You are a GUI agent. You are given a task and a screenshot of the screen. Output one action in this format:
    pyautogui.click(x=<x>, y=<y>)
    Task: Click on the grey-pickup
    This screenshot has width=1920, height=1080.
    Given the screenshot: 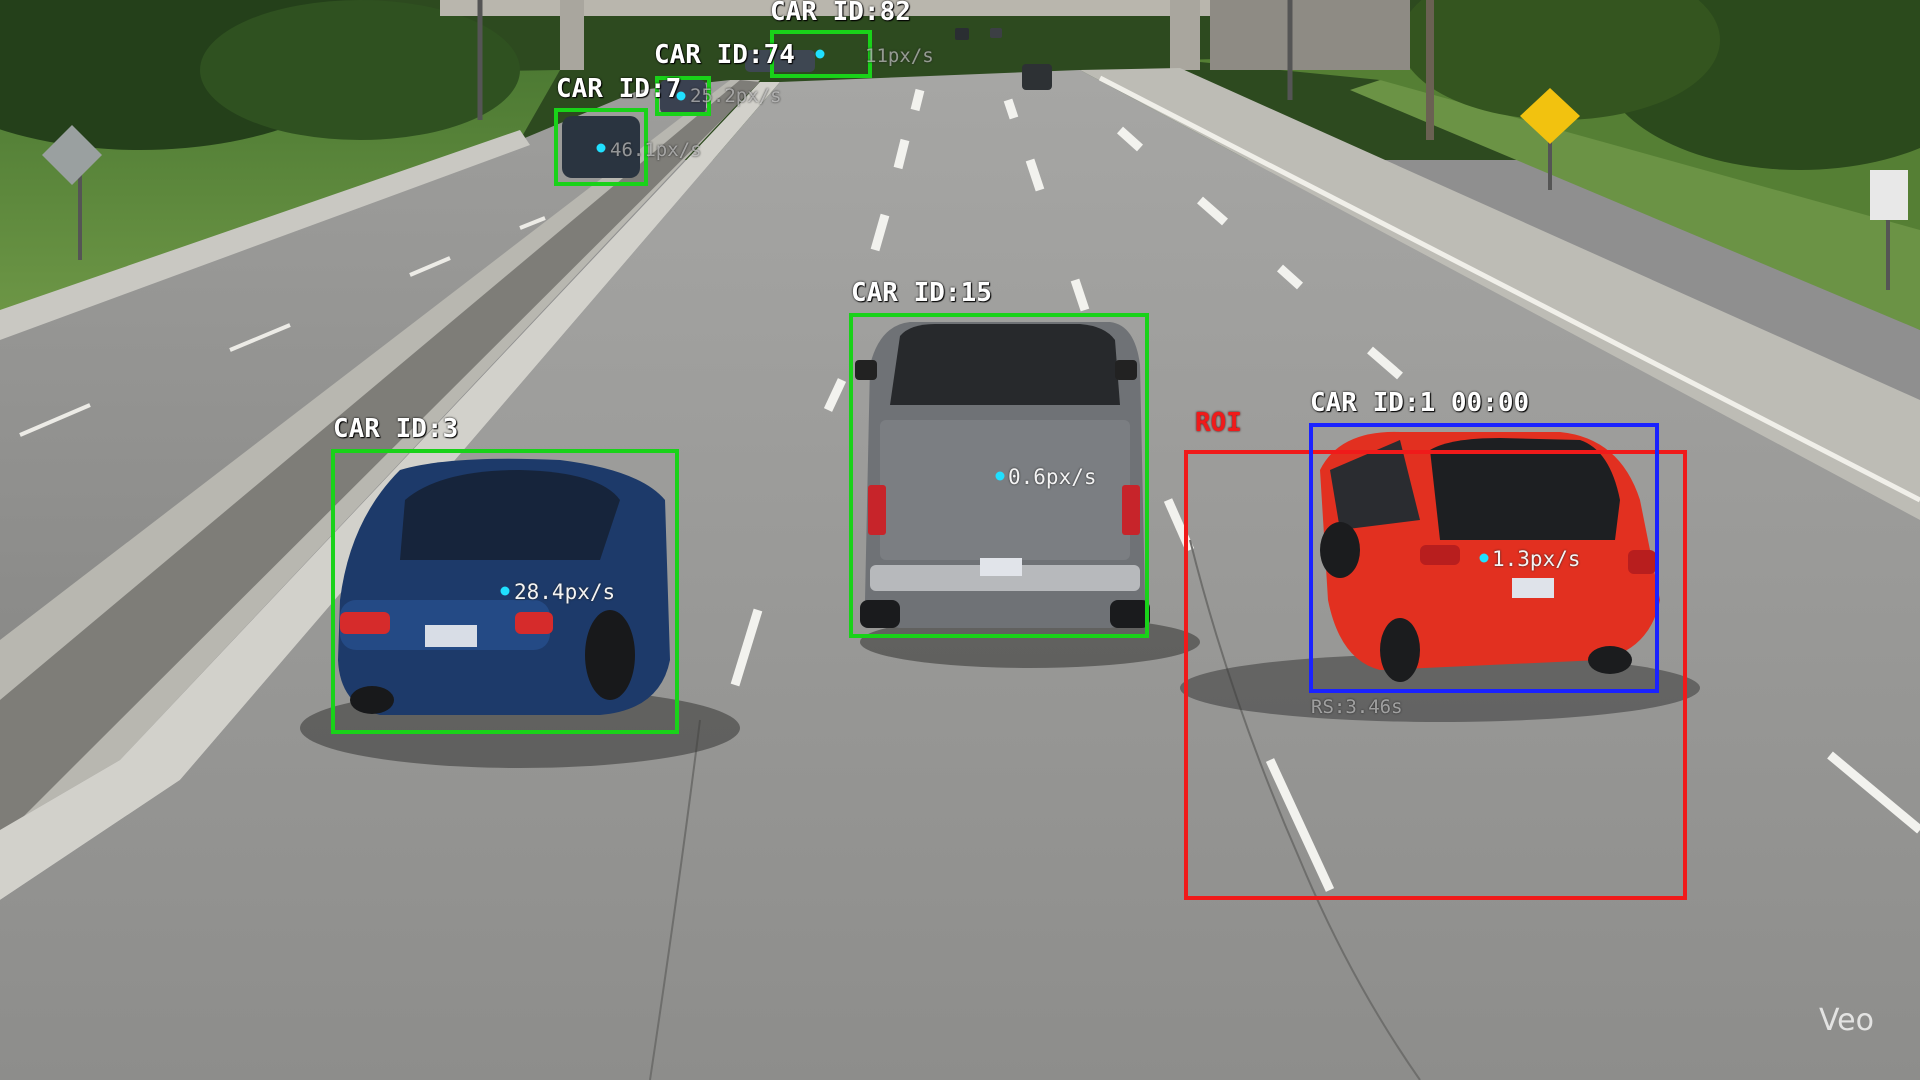 What is the action you would take?
    pyautogui.click(x=1027, y=495)
    